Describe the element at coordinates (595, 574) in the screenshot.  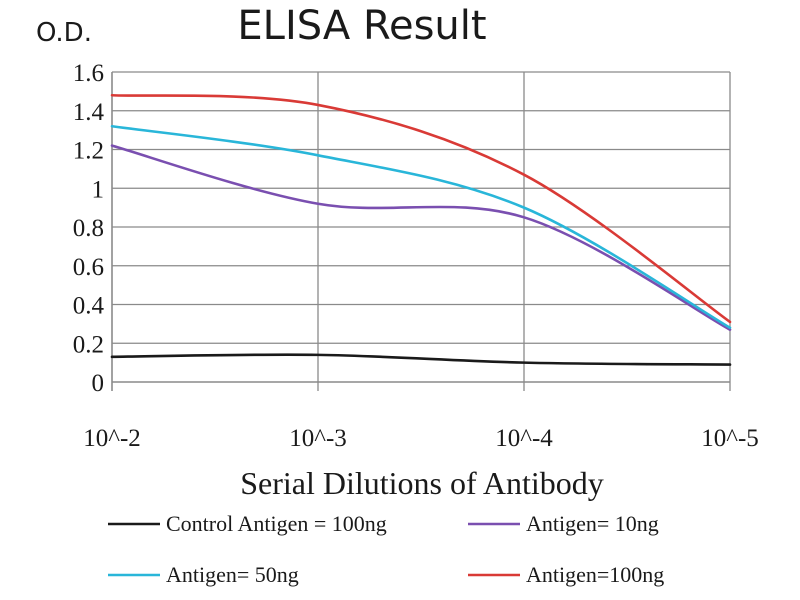
I see `legend-label-3: Antigen=100ng` at that location.